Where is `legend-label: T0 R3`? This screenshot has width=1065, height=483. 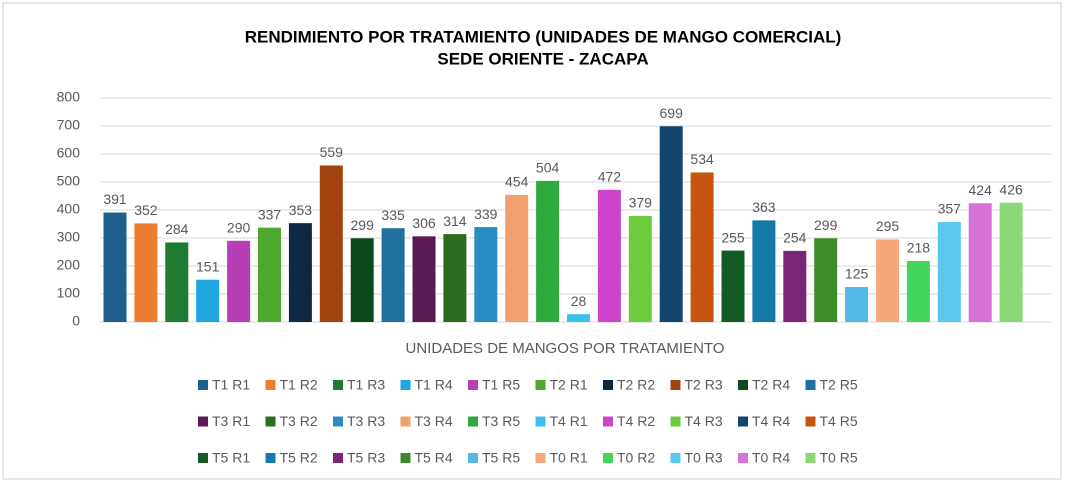 legend-label: T0 R3 is located at coordinates (704, 458).